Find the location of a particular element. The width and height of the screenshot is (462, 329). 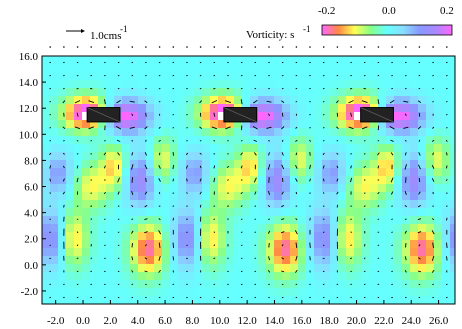

x-tick-label: 4.0 is located at coordinates (138, 321).